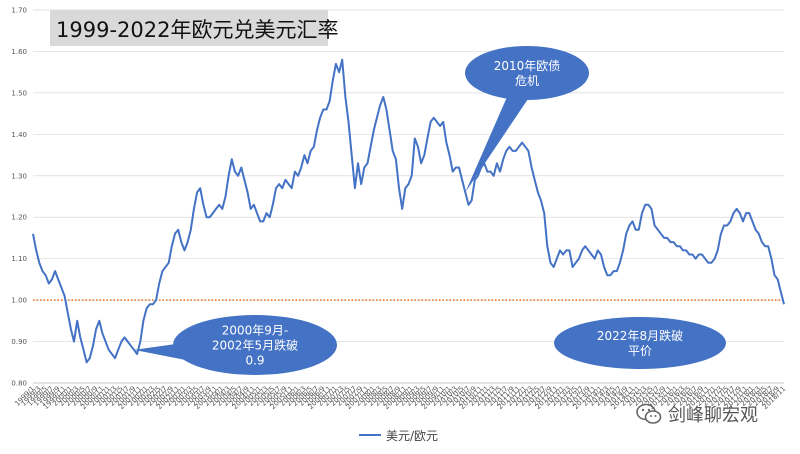  I want to click on callout-text-line: 0.9, so click(254, 361).